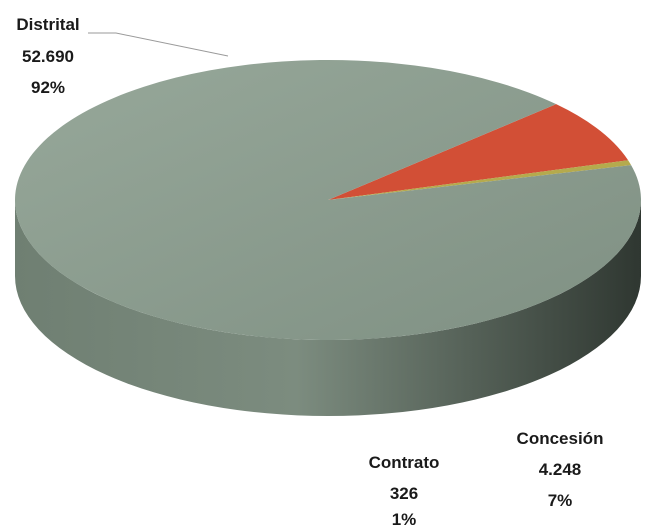 This screenshot has width=652, height=527. What do you see at coordinates (404, 518) in the screenshot?
I see `slice-percent: 1%` at bounding box center [404, 518].